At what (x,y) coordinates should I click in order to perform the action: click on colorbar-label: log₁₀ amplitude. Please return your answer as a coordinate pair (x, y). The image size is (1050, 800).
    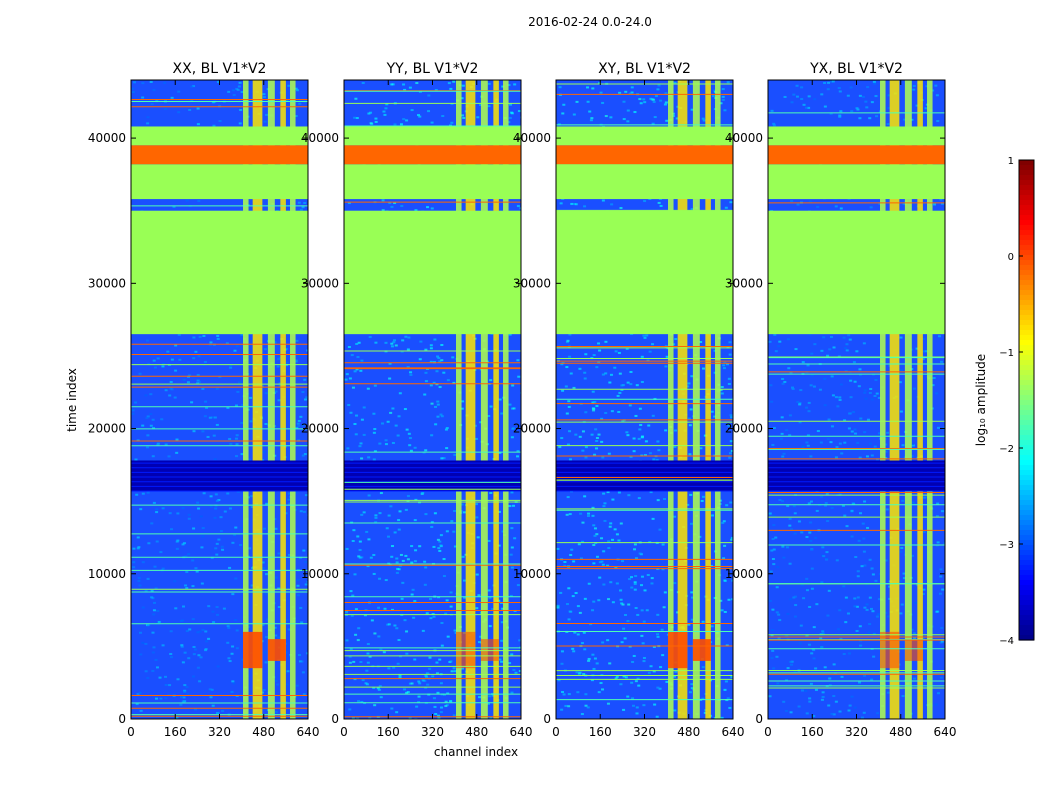
    Looking at the image, I should click on (981, 400).